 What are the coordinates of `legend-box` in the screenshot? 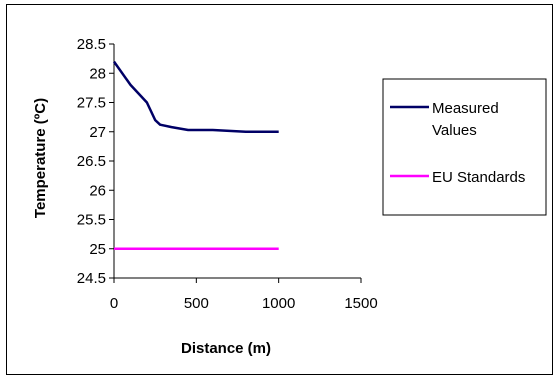 It's located at (464, 147).